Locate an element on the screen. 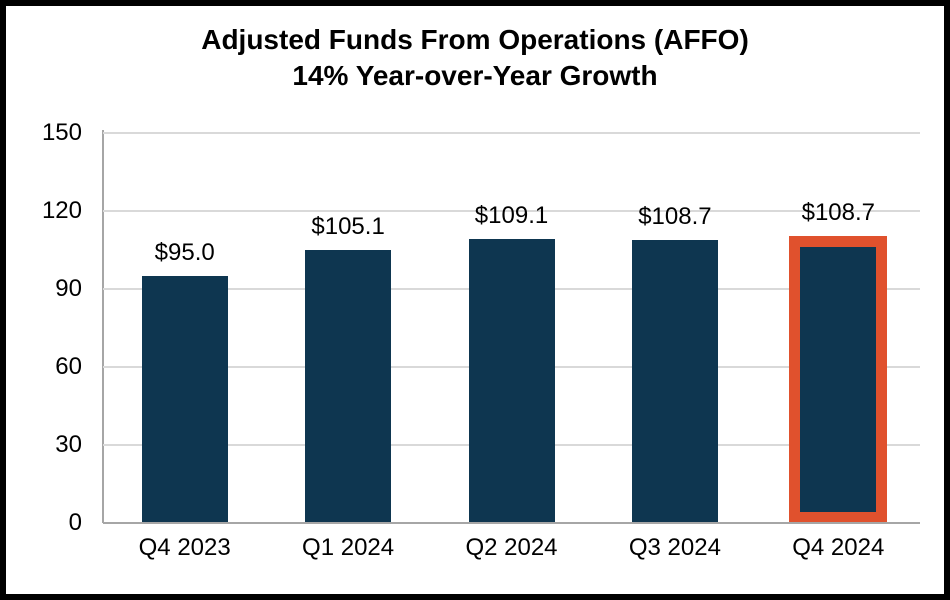 The image size is (950, 600). x-axis-tick-label: Q3 2024 is located at coordinates (674, 547).